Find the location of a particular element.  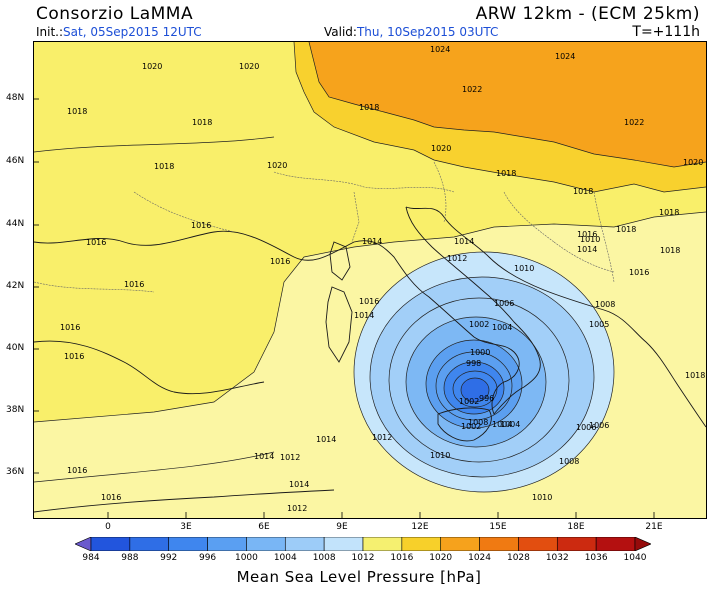

init-label: Init.: is located at coordinates (50, 32).